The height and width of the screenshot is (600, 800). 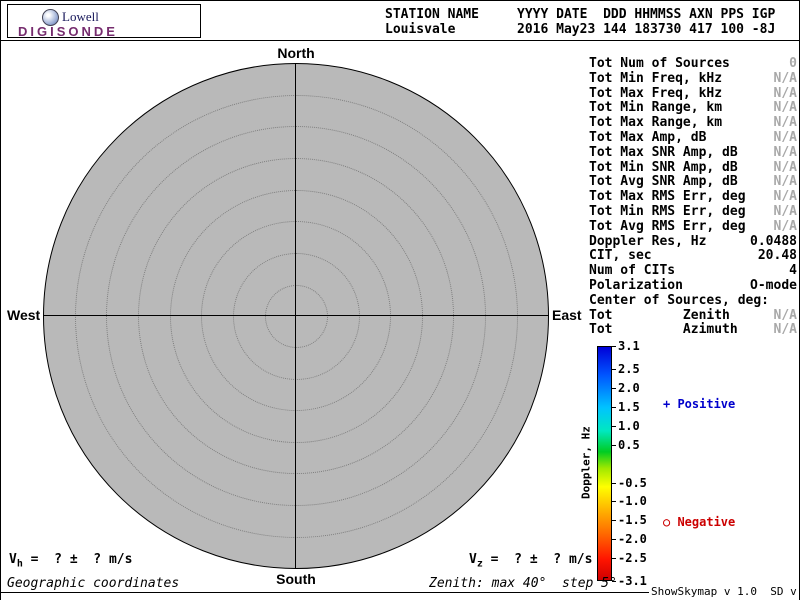 What do you see at coordinates (432, 14) in the screenshot?
I see `station-name-label: STATION NAME` at bounding box center [432, 14].